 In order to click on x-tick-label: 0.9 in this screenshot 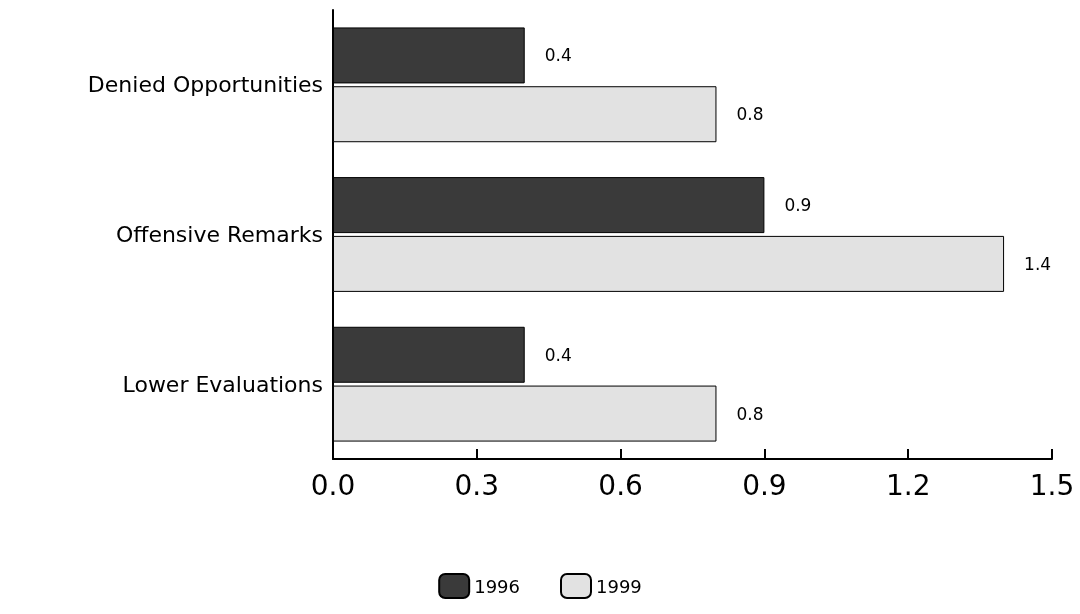, I will do `click(764, 485)`.